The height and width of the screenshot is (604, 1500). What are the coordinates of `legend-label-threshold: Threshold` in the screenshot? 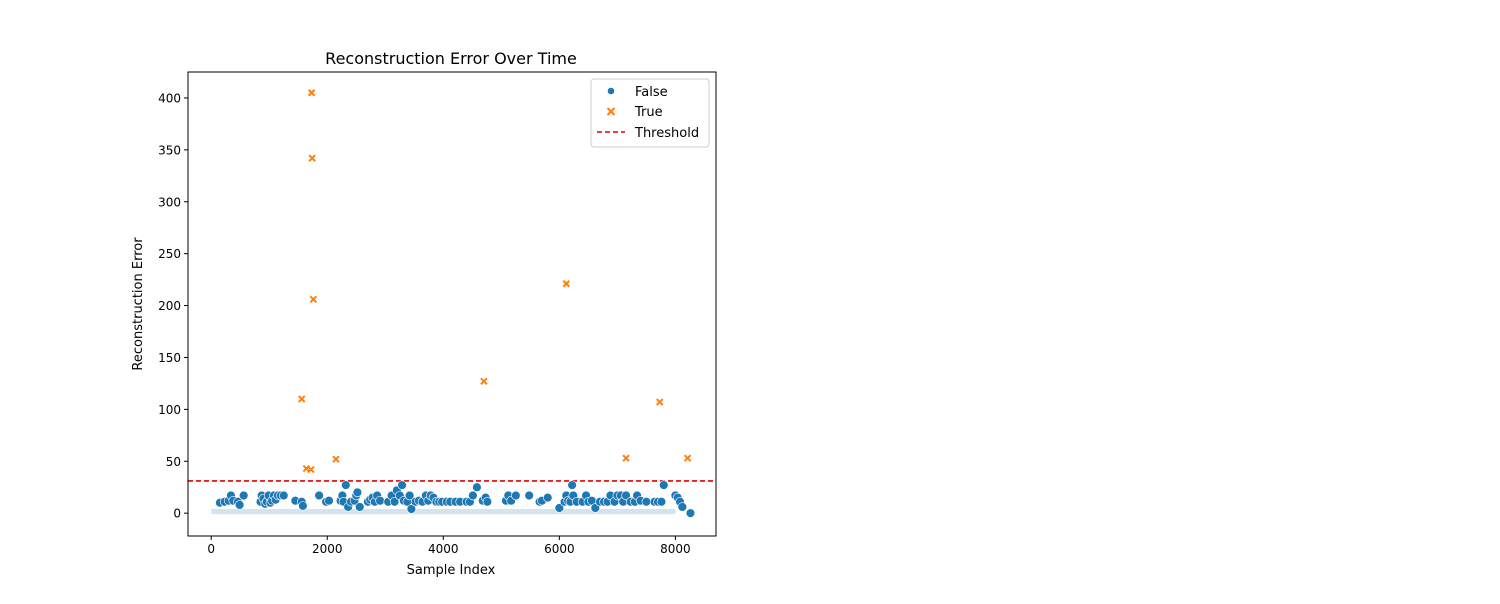 It's located at (666, 133).